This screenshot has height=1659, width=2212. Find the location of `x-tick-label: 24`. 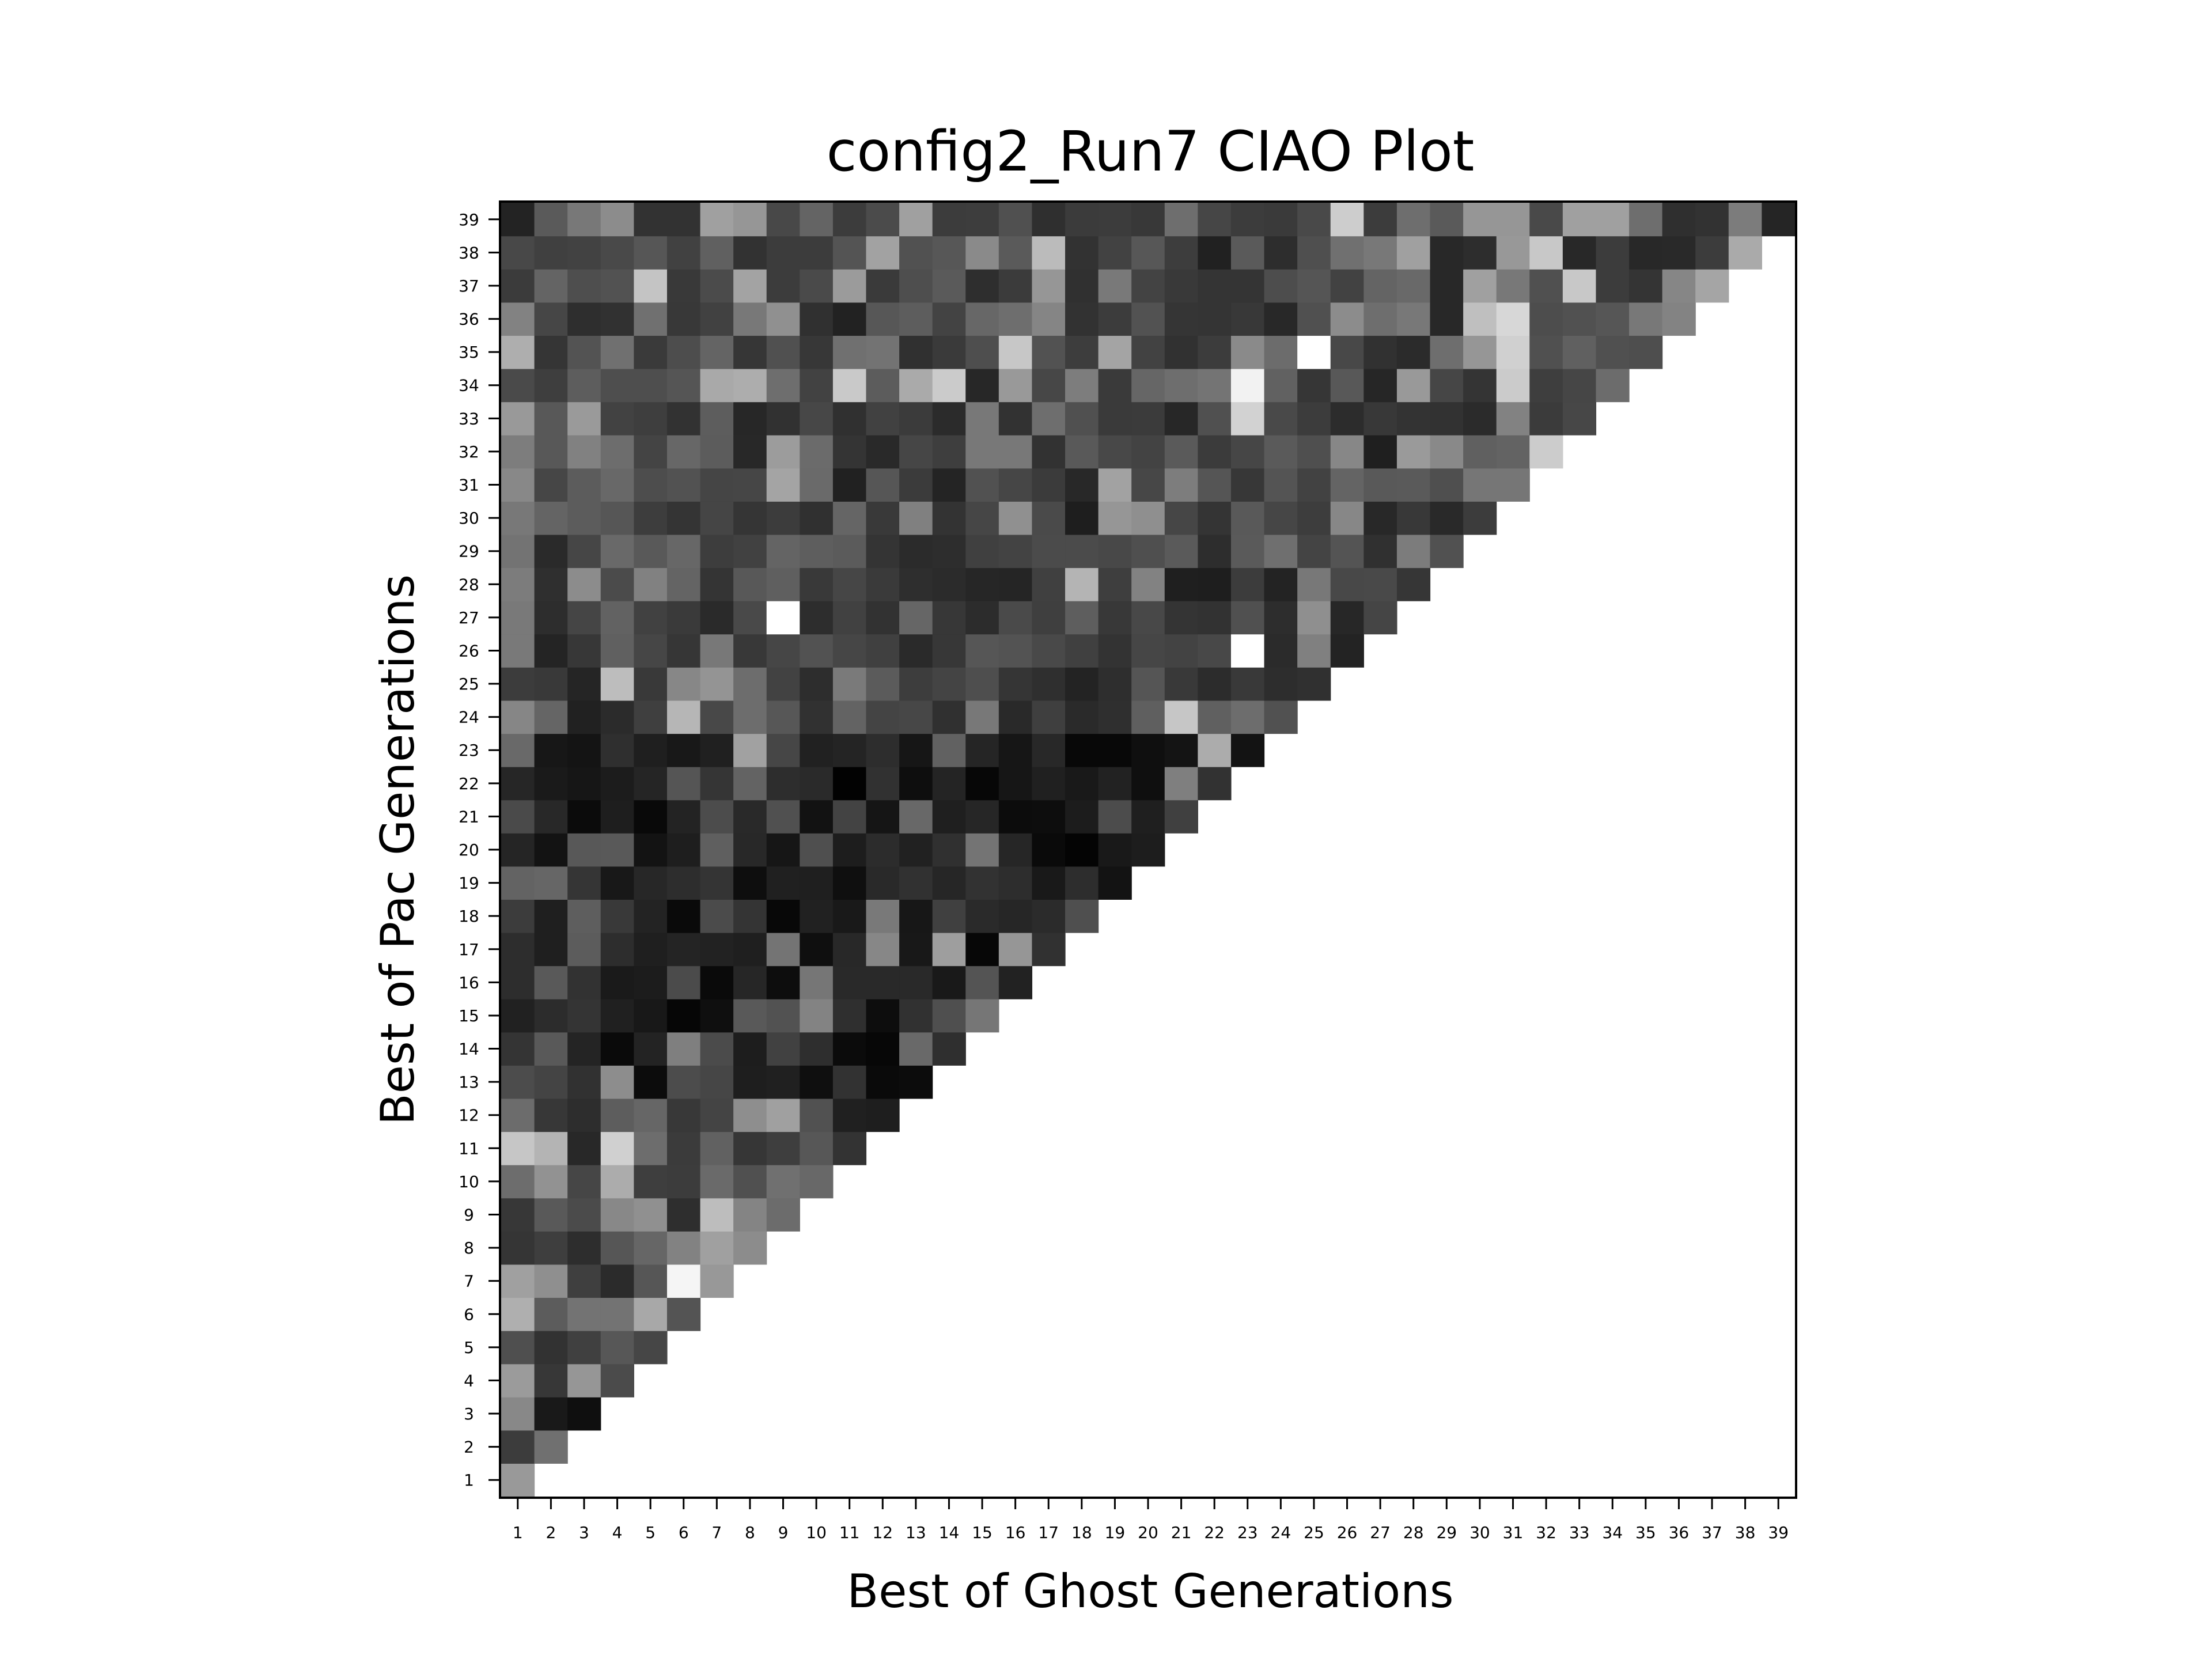

x-tick-label: 24 is located at coordinates (1281, 1532).